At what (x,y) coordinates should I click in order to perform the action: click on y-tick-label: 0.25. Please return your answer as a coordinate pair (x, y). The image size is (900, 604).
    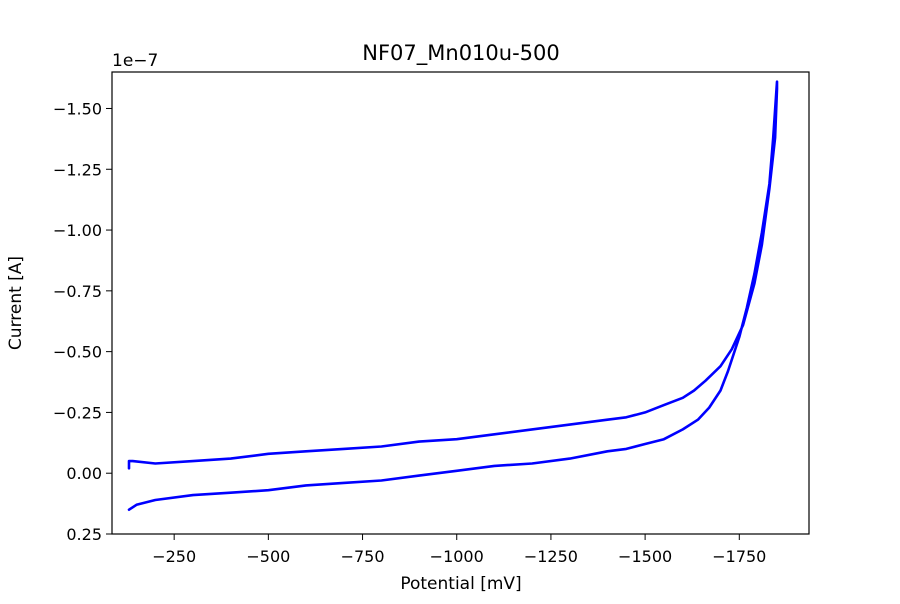
    Looking at the image, I should click on (84, 534).